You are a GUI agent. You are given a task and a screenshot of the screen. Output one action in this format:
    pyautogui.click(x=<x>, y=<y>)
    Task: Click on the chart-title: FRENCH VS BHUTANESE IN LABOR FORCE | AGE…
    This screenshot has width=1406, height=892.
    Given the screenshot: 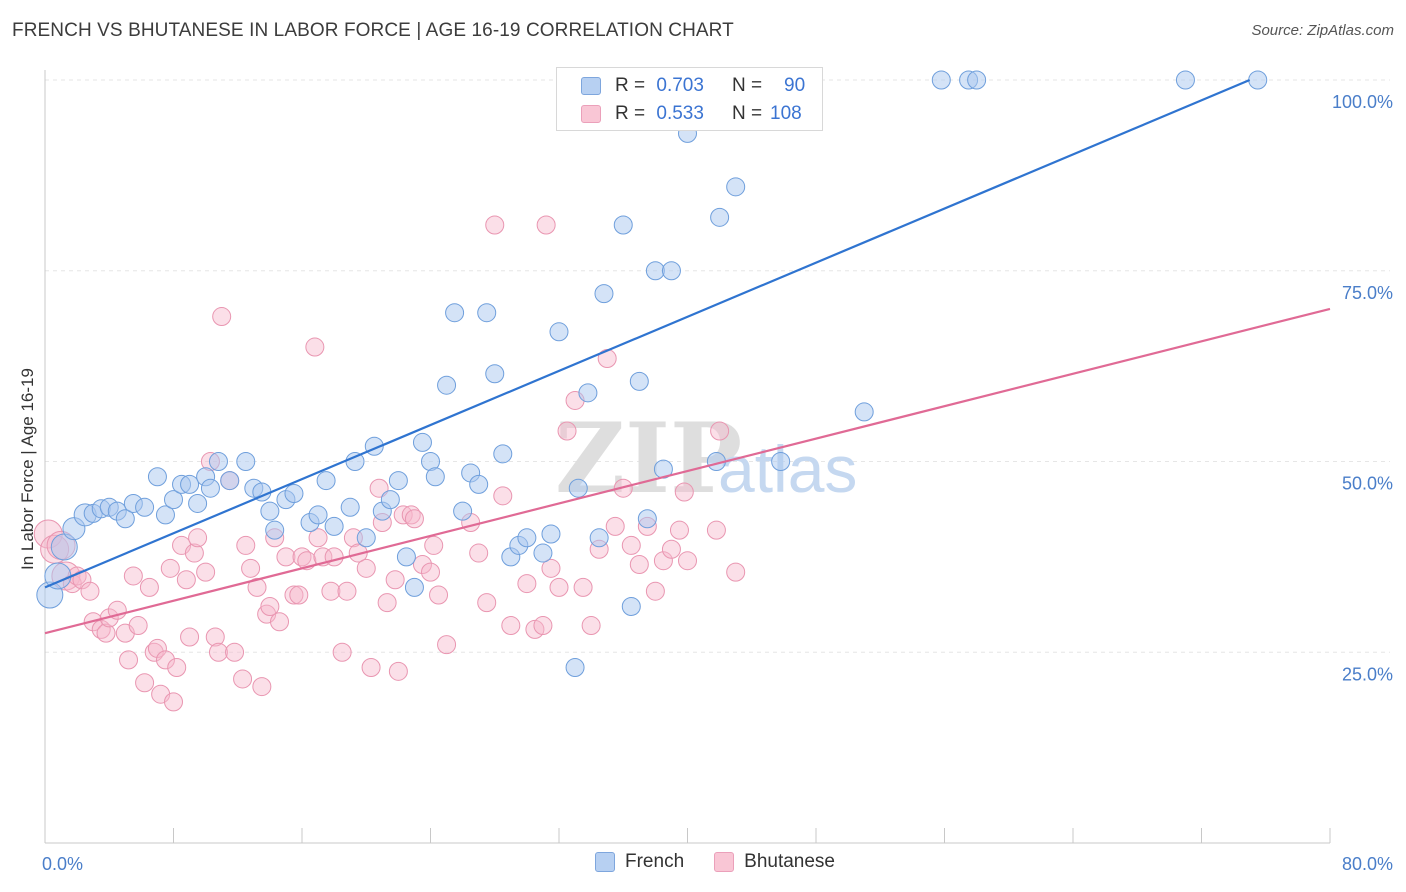 What is the action you would take?
    pyautogui.click(x=373, y=30)
    